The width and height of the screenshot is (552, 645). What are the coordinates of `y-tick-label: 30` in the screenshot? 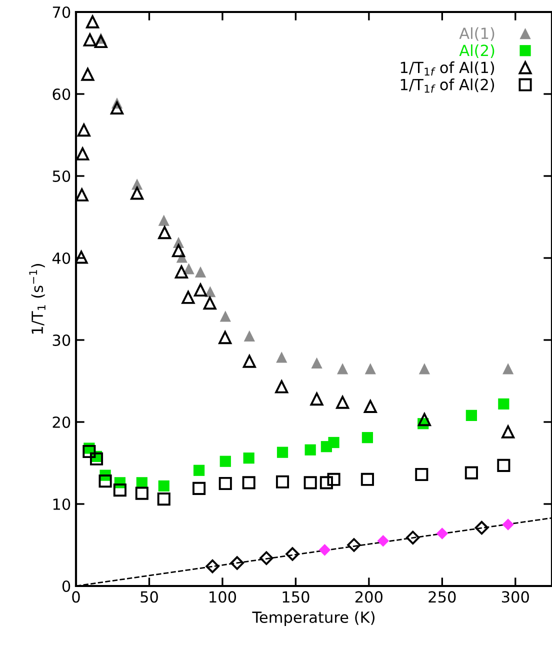 It's located at (61, 340).